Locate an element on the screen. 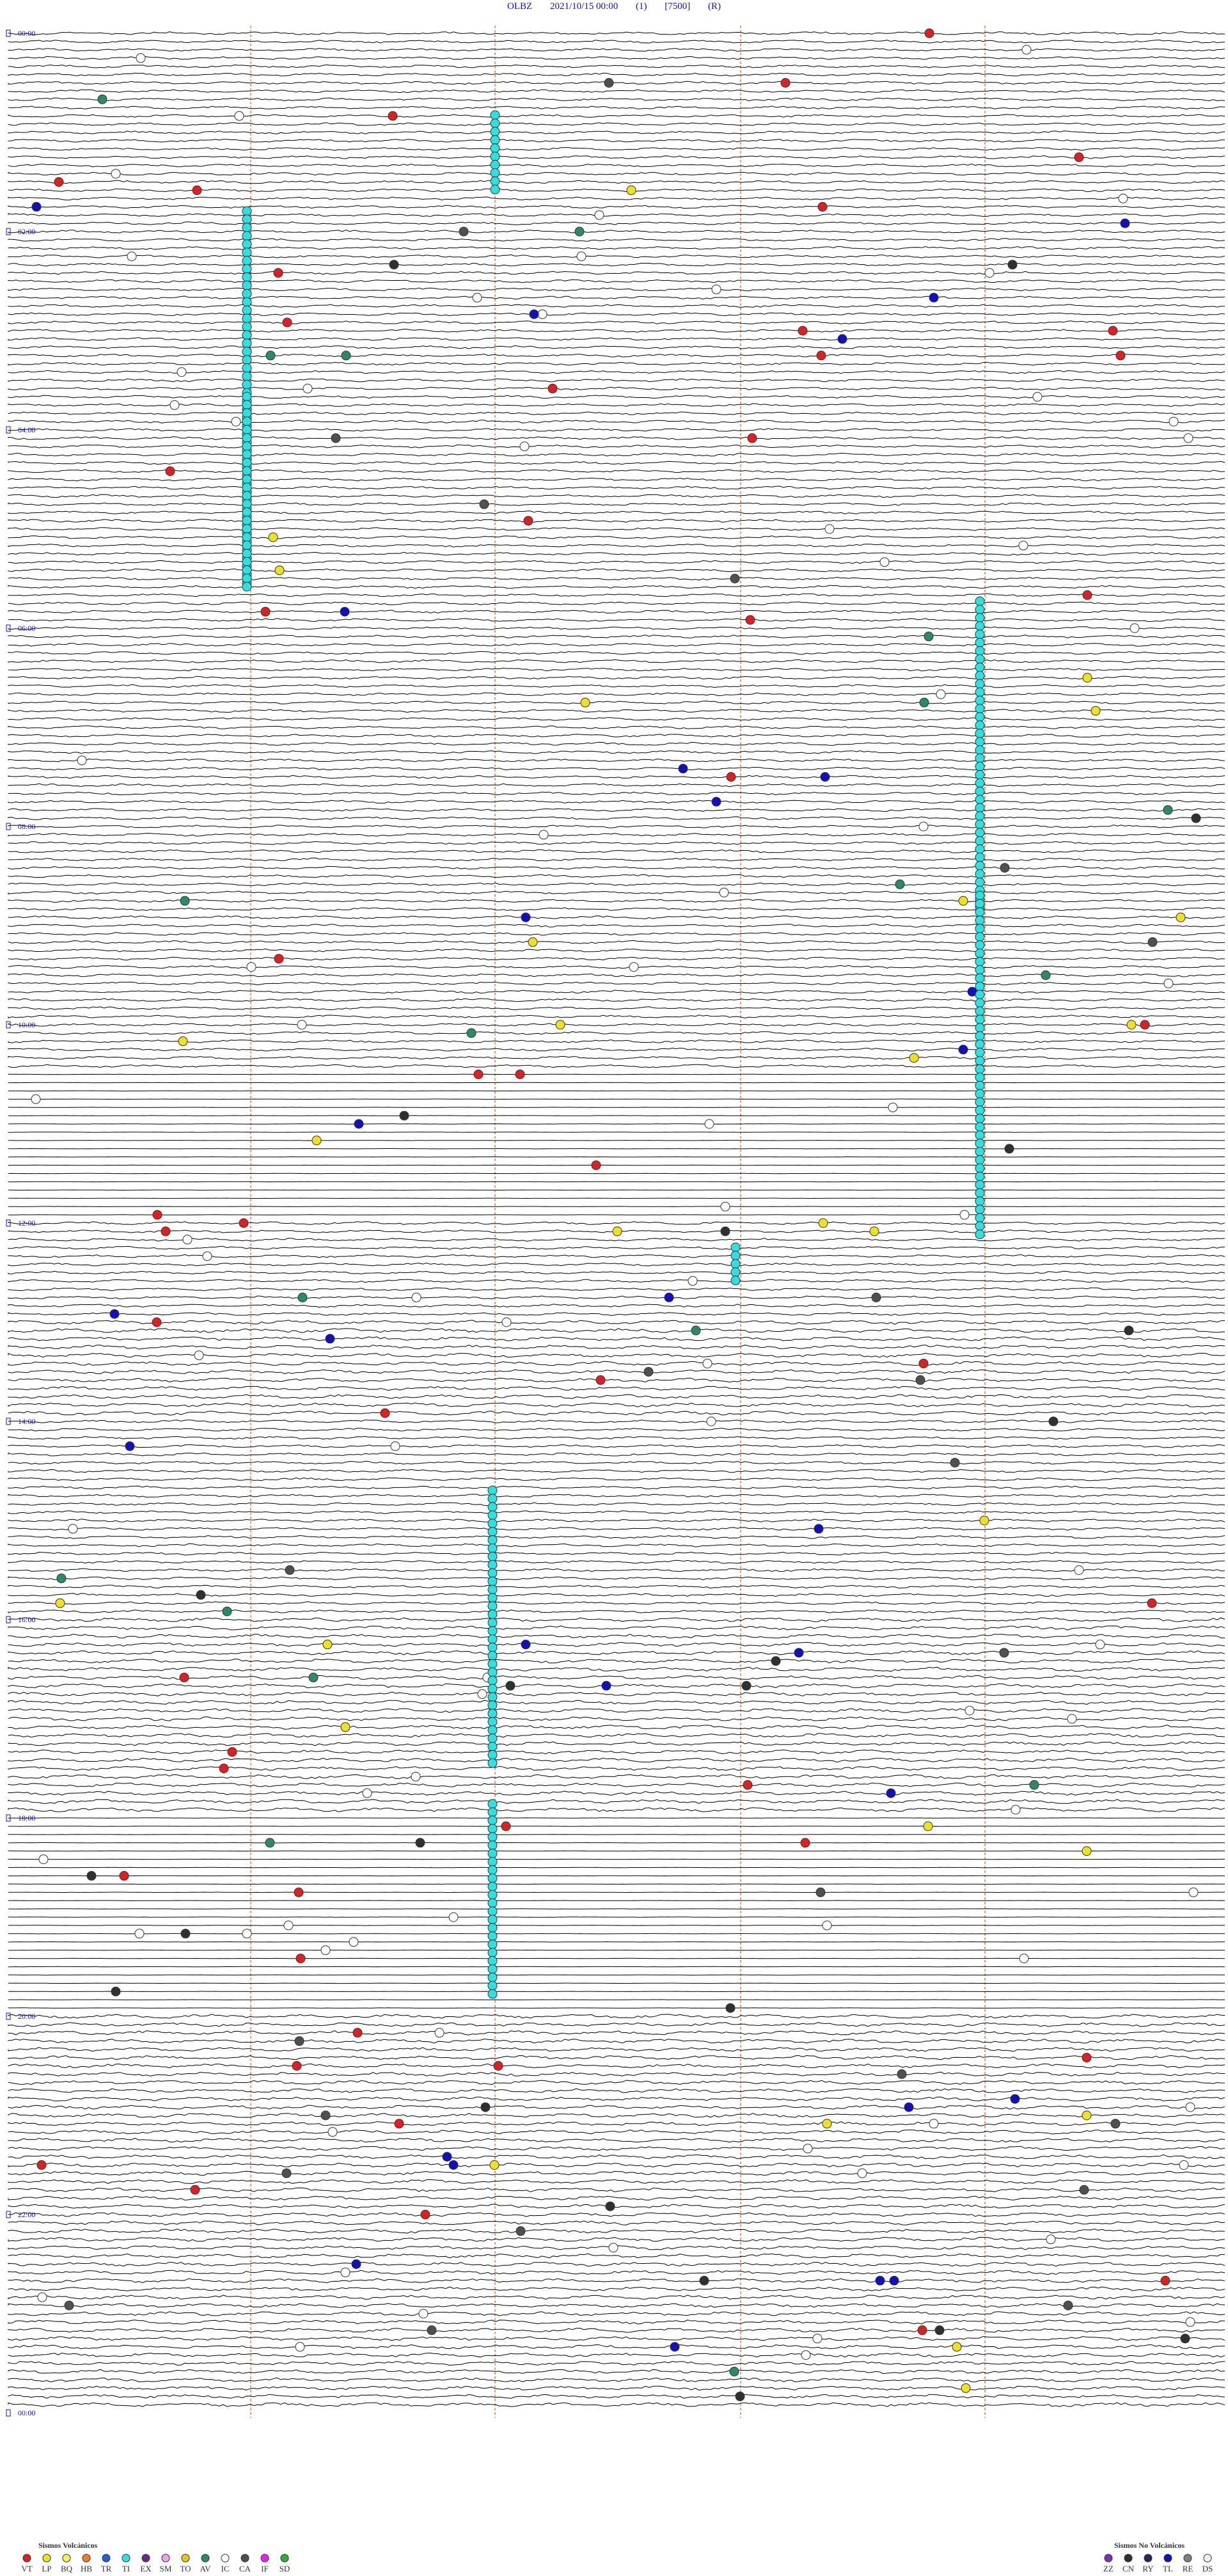 This screenshot has width=1228, height=2576. legend-code: HB is located at coordinates (86, 2568).